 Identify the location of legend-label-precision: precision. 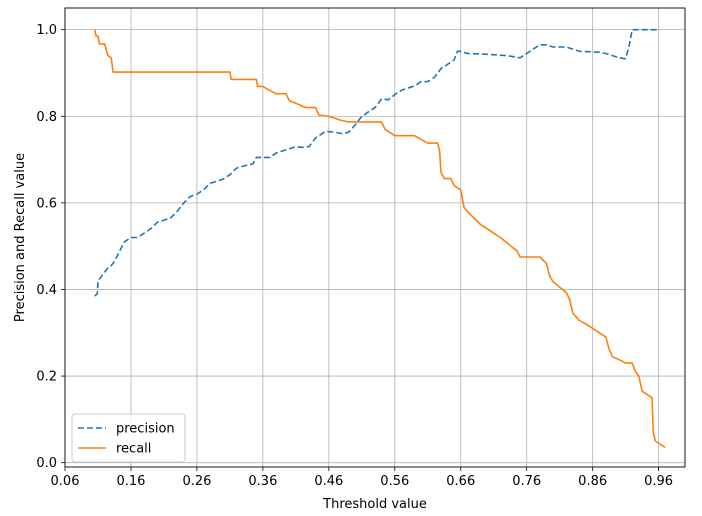
(145, 429).